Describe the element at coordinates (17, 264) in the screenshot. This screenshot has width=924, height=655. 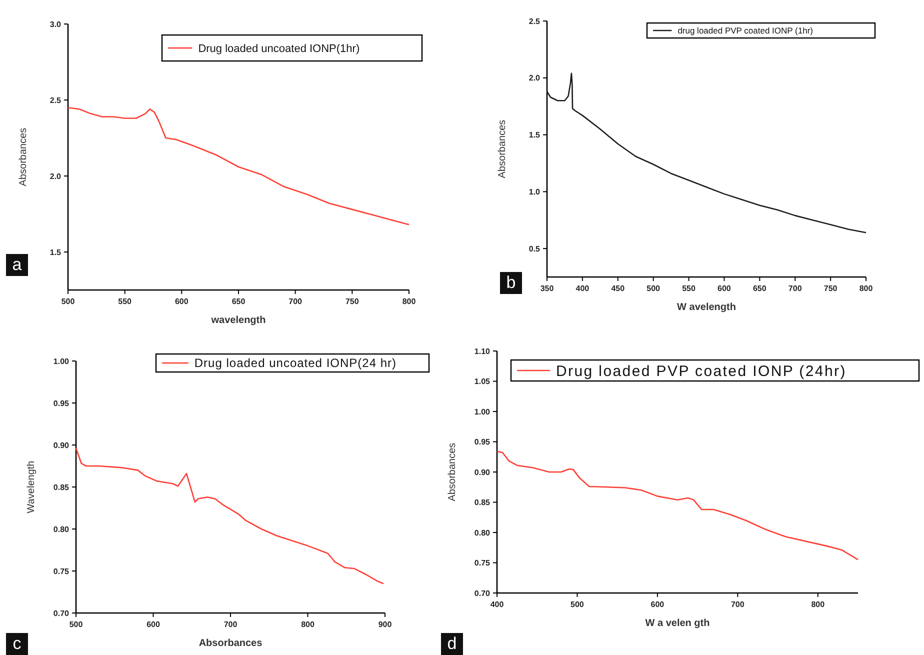
I see `text: a` at that location.